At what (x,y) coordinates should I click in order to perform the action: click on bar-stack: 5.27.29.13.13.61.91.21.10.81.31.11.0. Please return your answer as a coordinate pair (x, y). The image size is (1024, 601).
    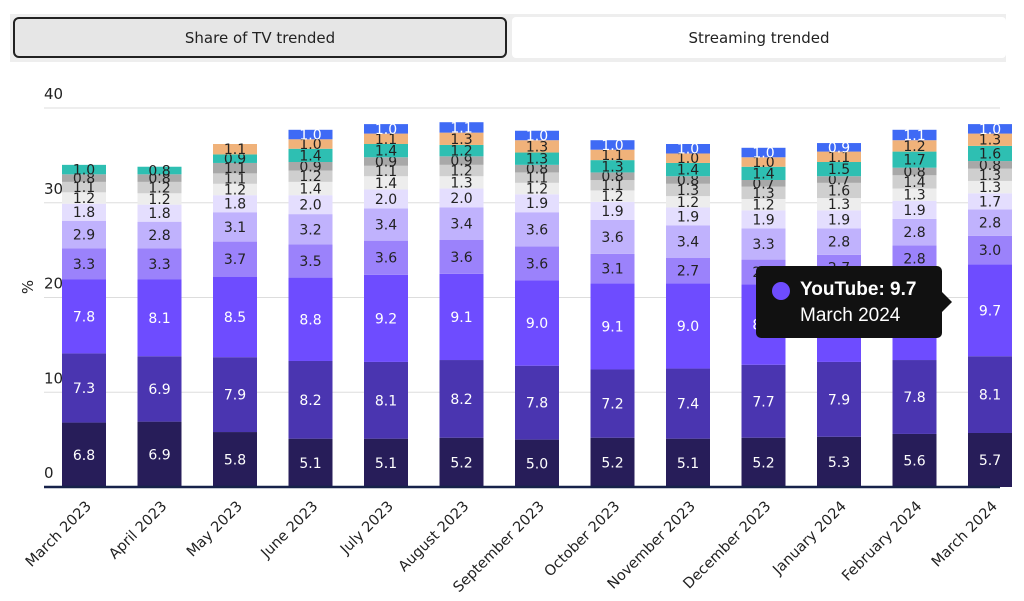
    Looking at the image, I should click on (612, 312).